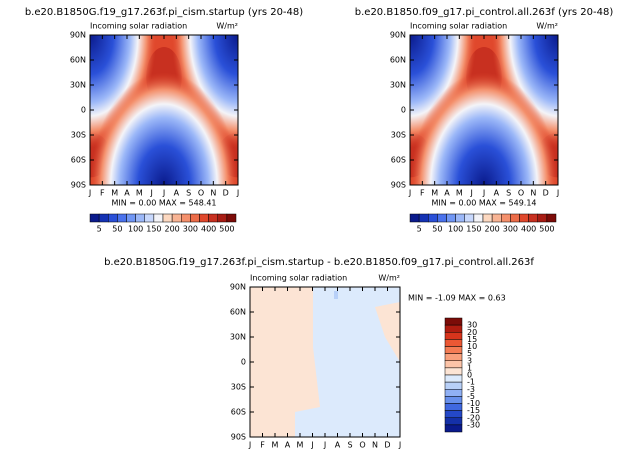  What do you see at coordinates (238, 437) in the screenshot?
I see `y-tick-label: 90S` at bounding box center [238, 437].